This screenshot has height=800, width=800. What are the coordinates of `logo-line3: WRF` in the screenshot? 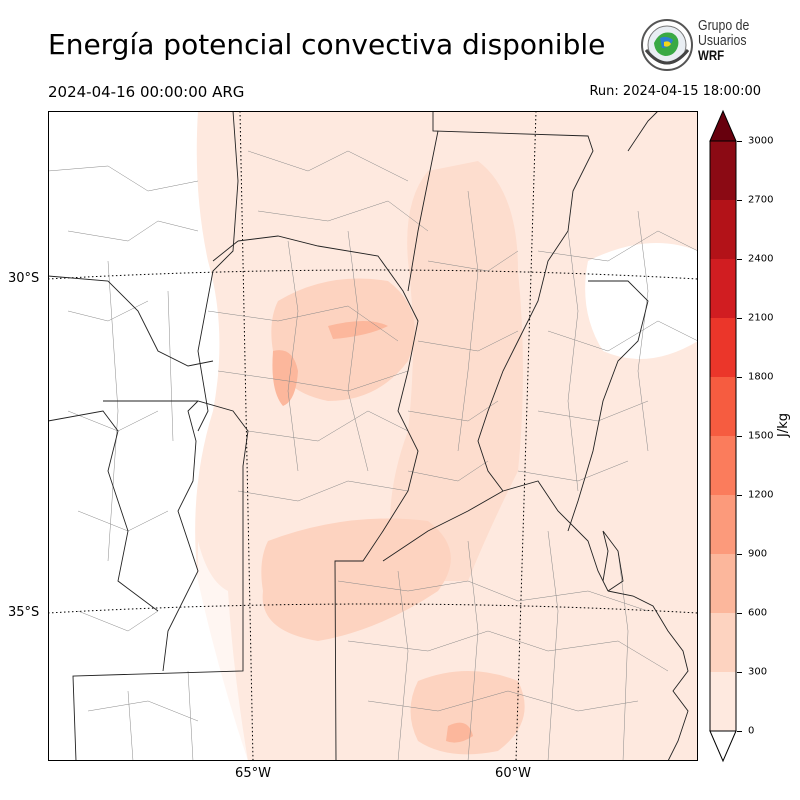 It's located at (711, 55).